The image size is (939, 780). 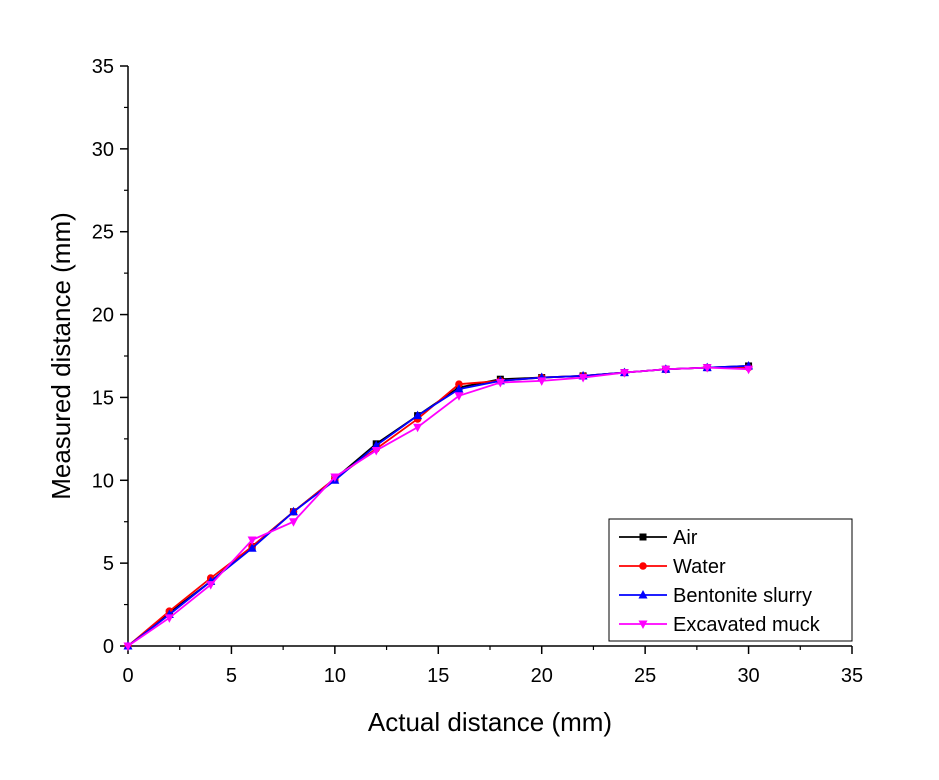 I want to click on y-tick-label: 5, so click(x=108, y=564).